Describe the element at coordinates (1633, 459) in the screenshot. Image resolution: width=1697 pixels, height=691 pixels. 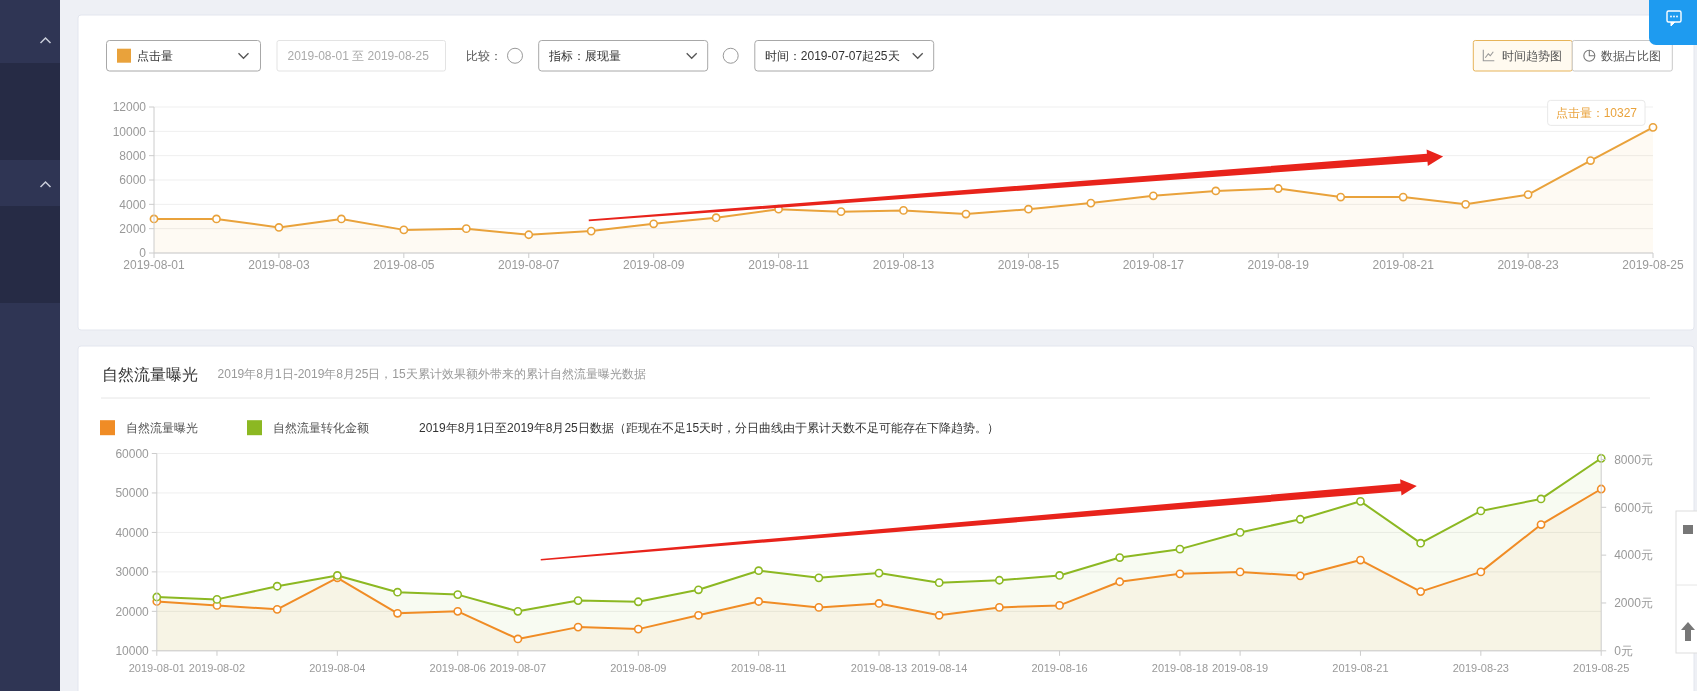
I see `y2-tick-label: 8000元` at that location.